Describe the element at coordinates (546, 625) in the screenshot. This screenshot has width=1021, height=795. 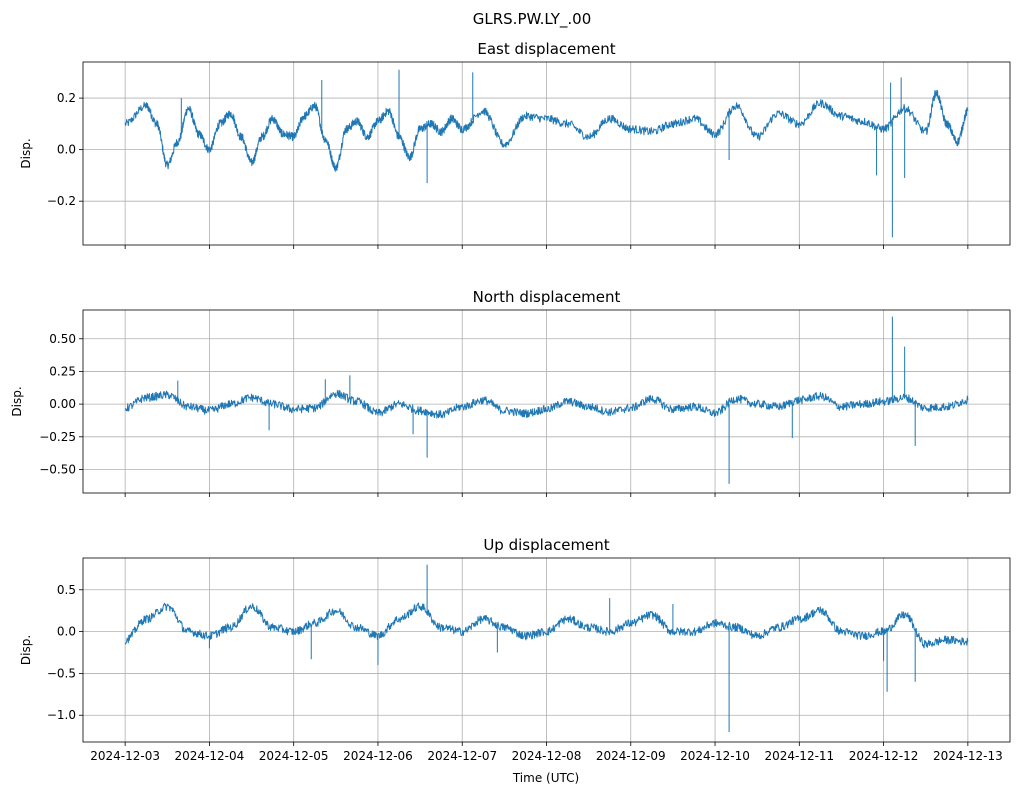
I see `up-series-line` at that location.